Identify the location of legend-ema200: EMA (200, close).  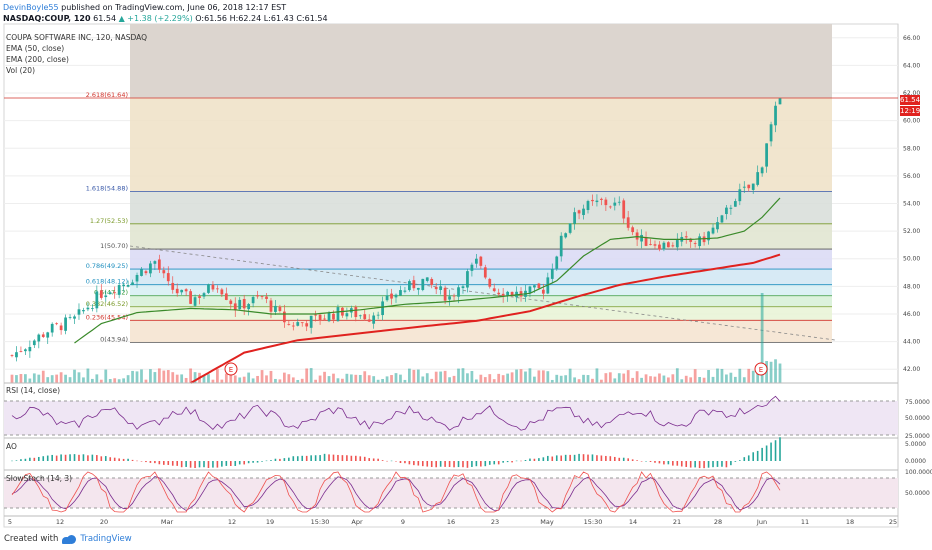
(37, 59).